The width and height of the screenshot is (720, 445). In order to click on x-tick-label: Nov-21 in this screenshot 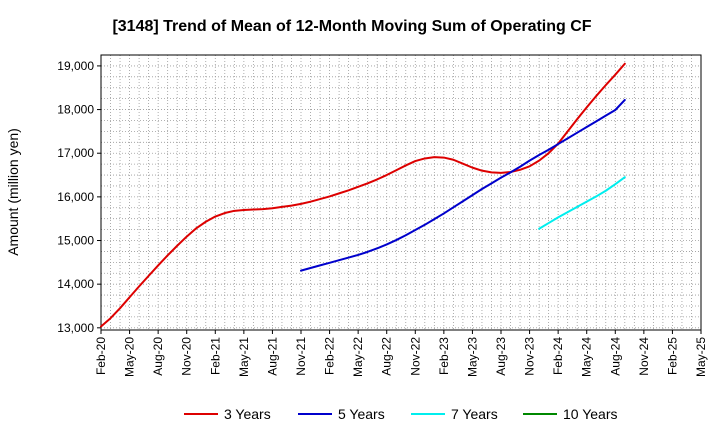, I will do `click(301, 356)`.